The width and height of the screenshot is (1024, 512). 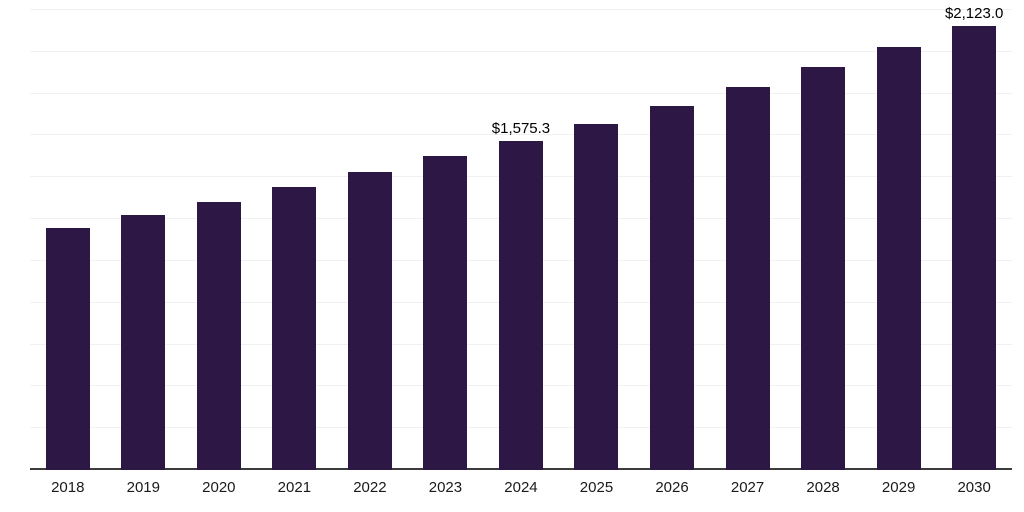 I want to click on bar-column-2027, so click(x=748, y=240).